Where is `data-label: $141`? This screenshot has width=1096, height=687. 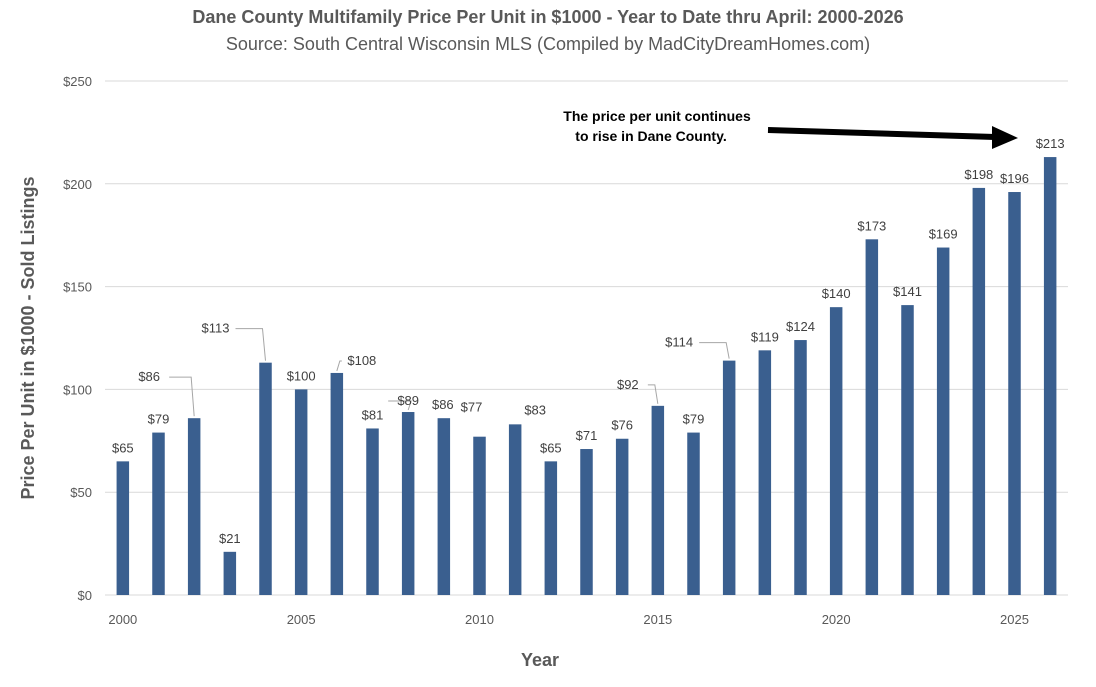 data-label: $141 is located at coordinates (907, 291).